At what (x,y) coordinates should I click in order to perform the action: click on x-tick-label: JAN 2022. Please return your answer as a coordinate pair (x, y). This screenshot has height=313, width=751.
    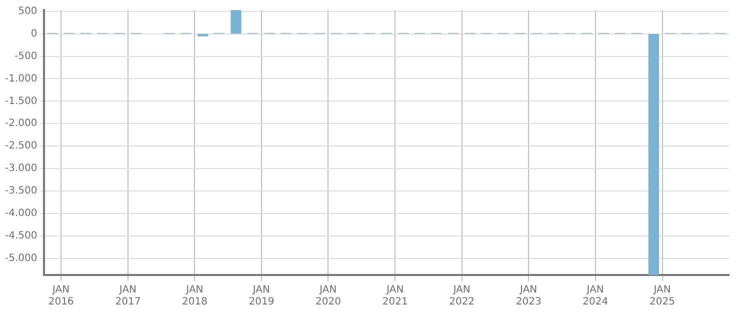
    Looking at the image, I should click on (462, 296).